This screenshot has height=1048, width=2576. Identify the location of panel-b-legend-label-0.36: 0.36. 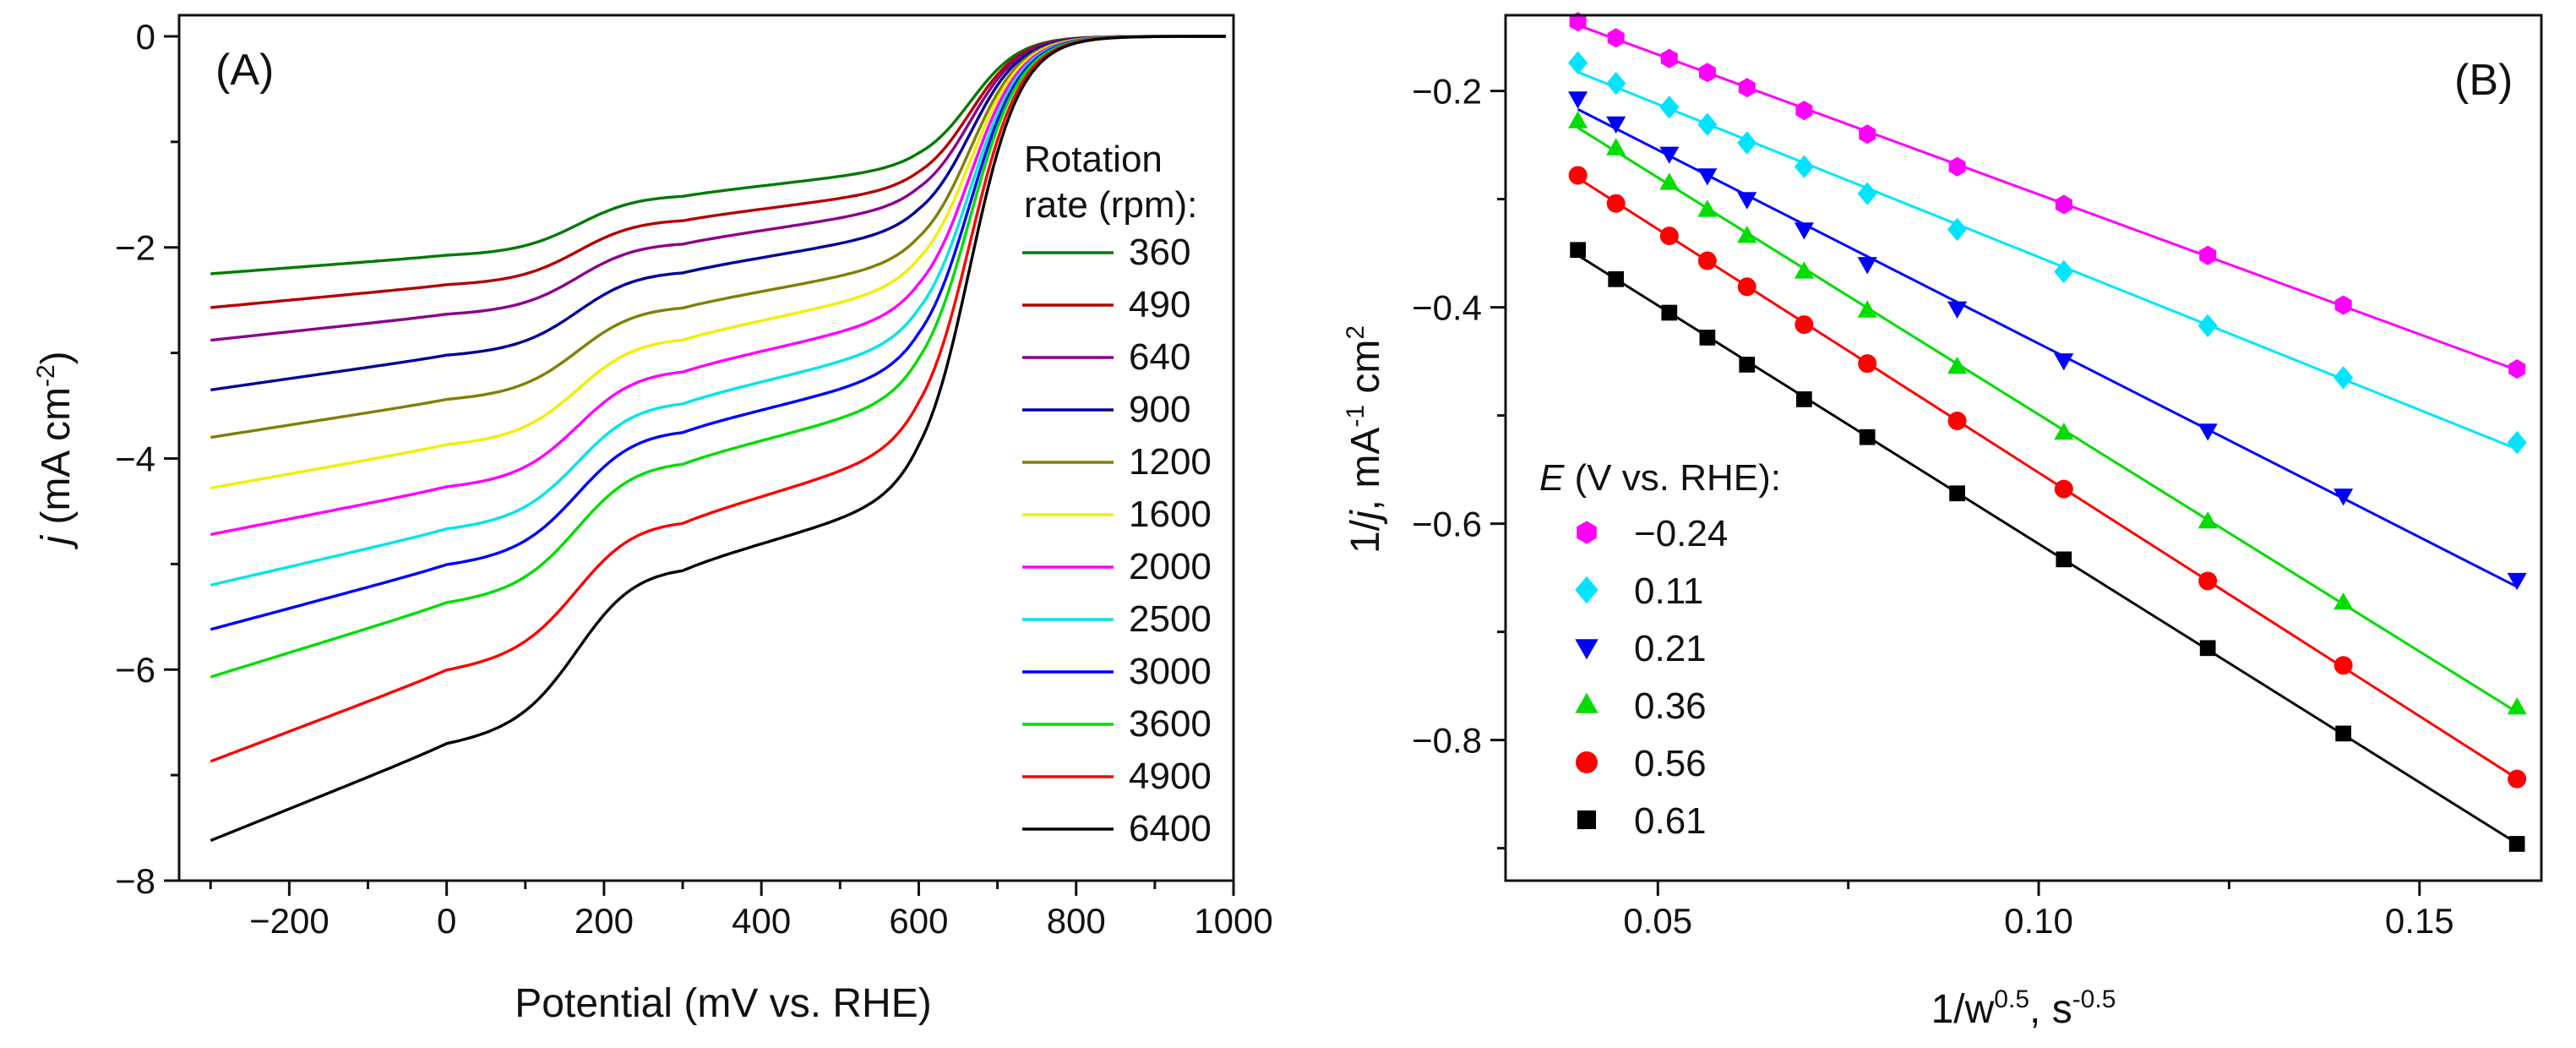
(1670, 706).